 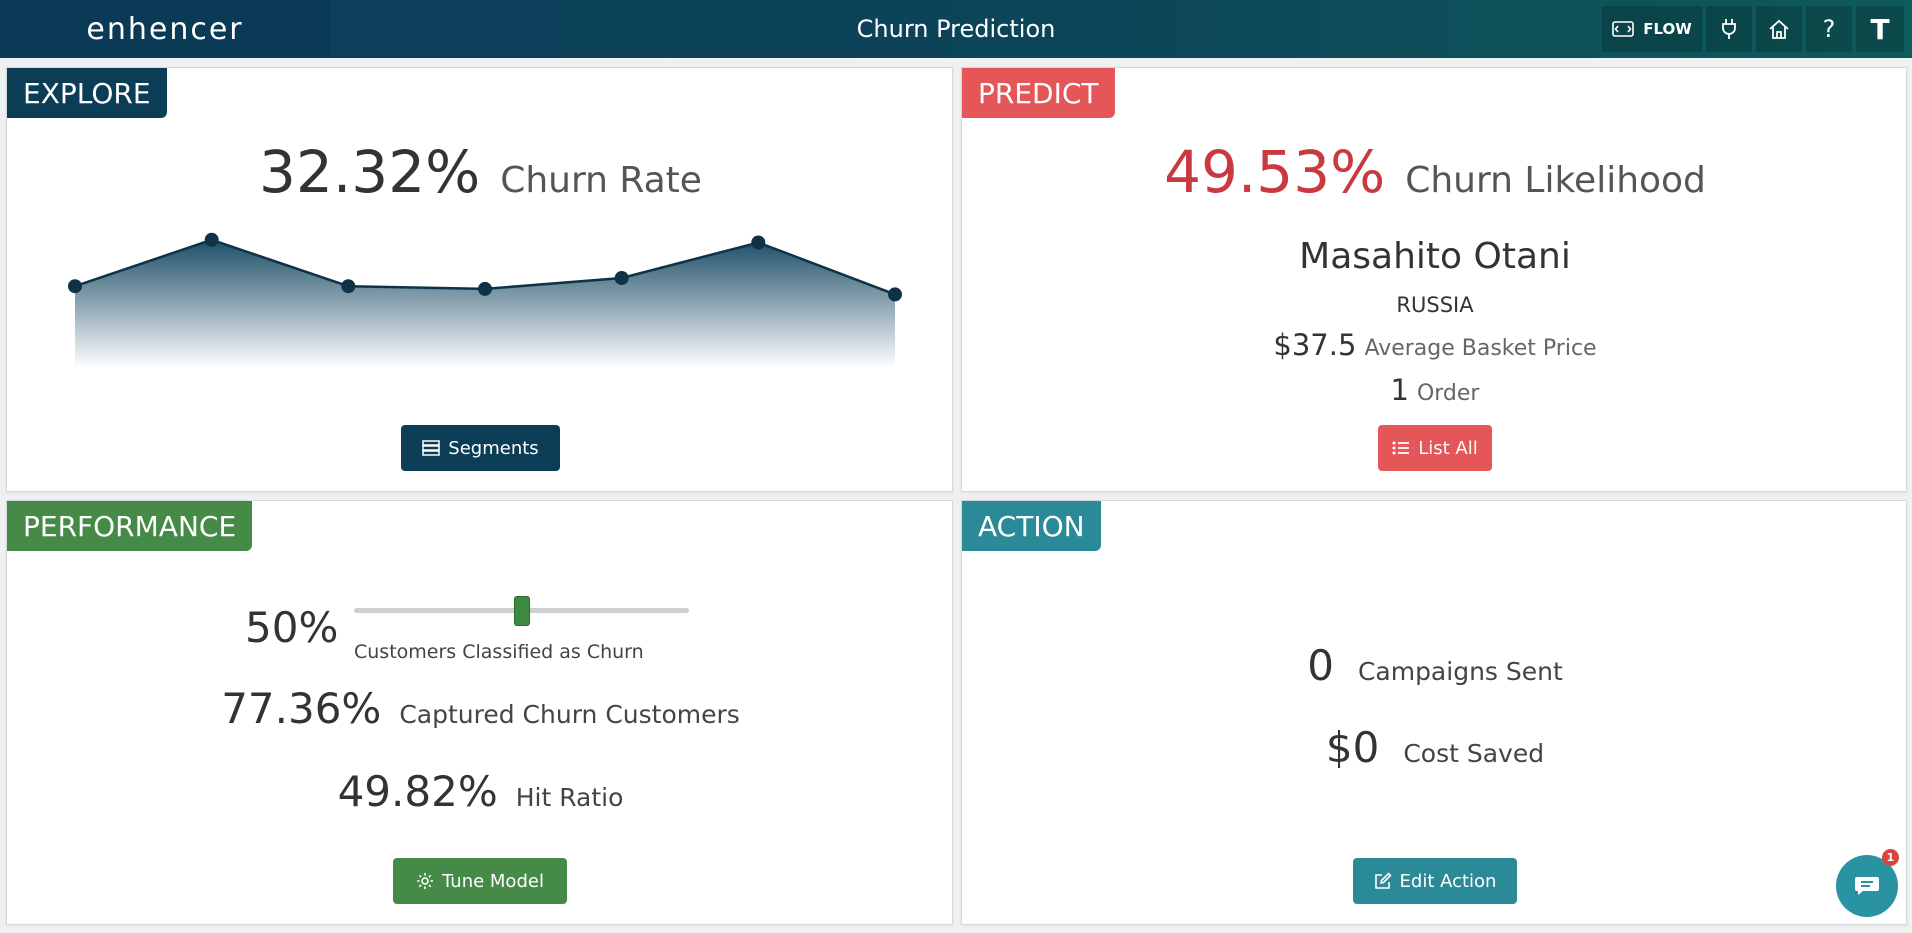 I want to click on order-count-row: 1 Order, so click(x=1435, y=390).